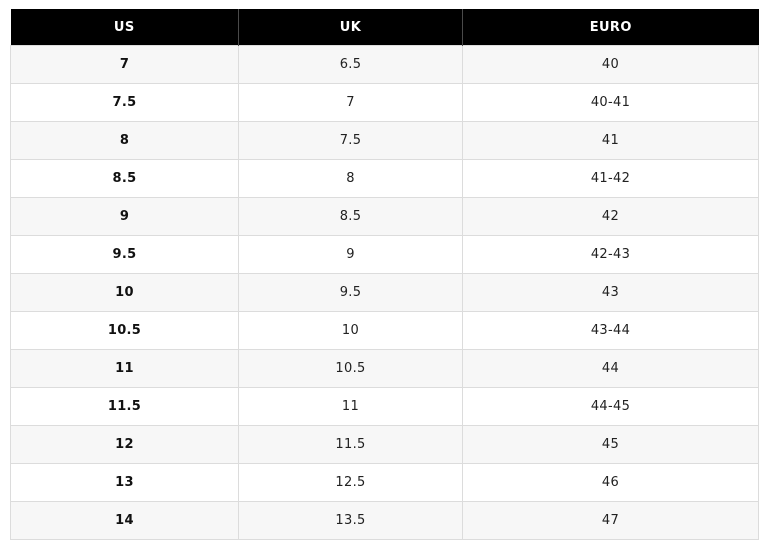 The image size is (768, 552). I want to click on us-size-cell: 9, so click(124, 216).